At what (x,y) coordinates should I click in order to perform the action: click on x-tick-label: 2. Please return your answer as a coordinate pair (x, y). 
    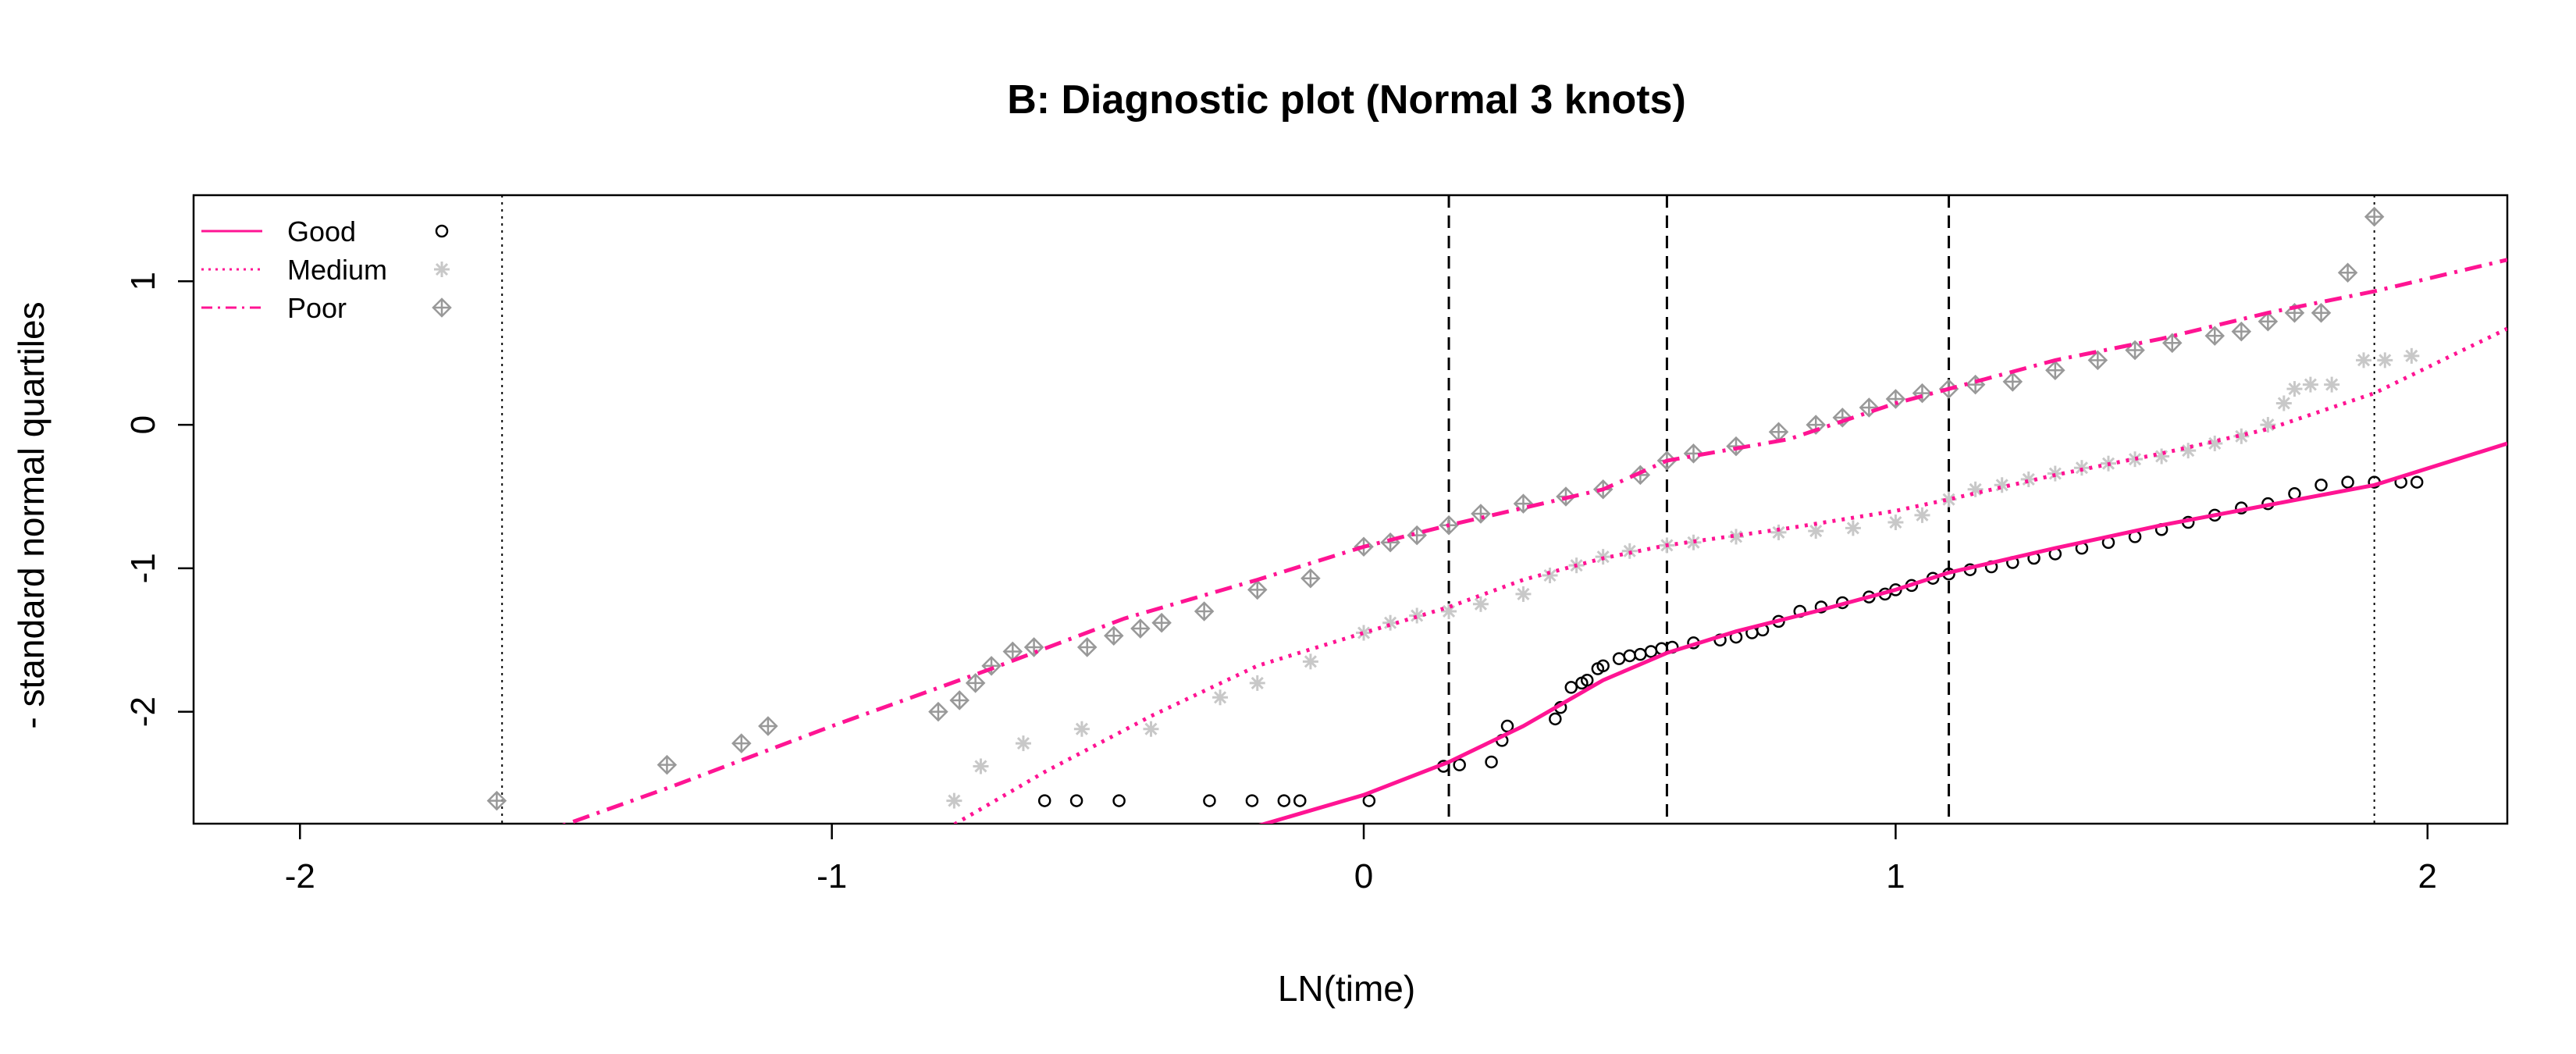
    Looking at the image, I should click on (2427, 876).